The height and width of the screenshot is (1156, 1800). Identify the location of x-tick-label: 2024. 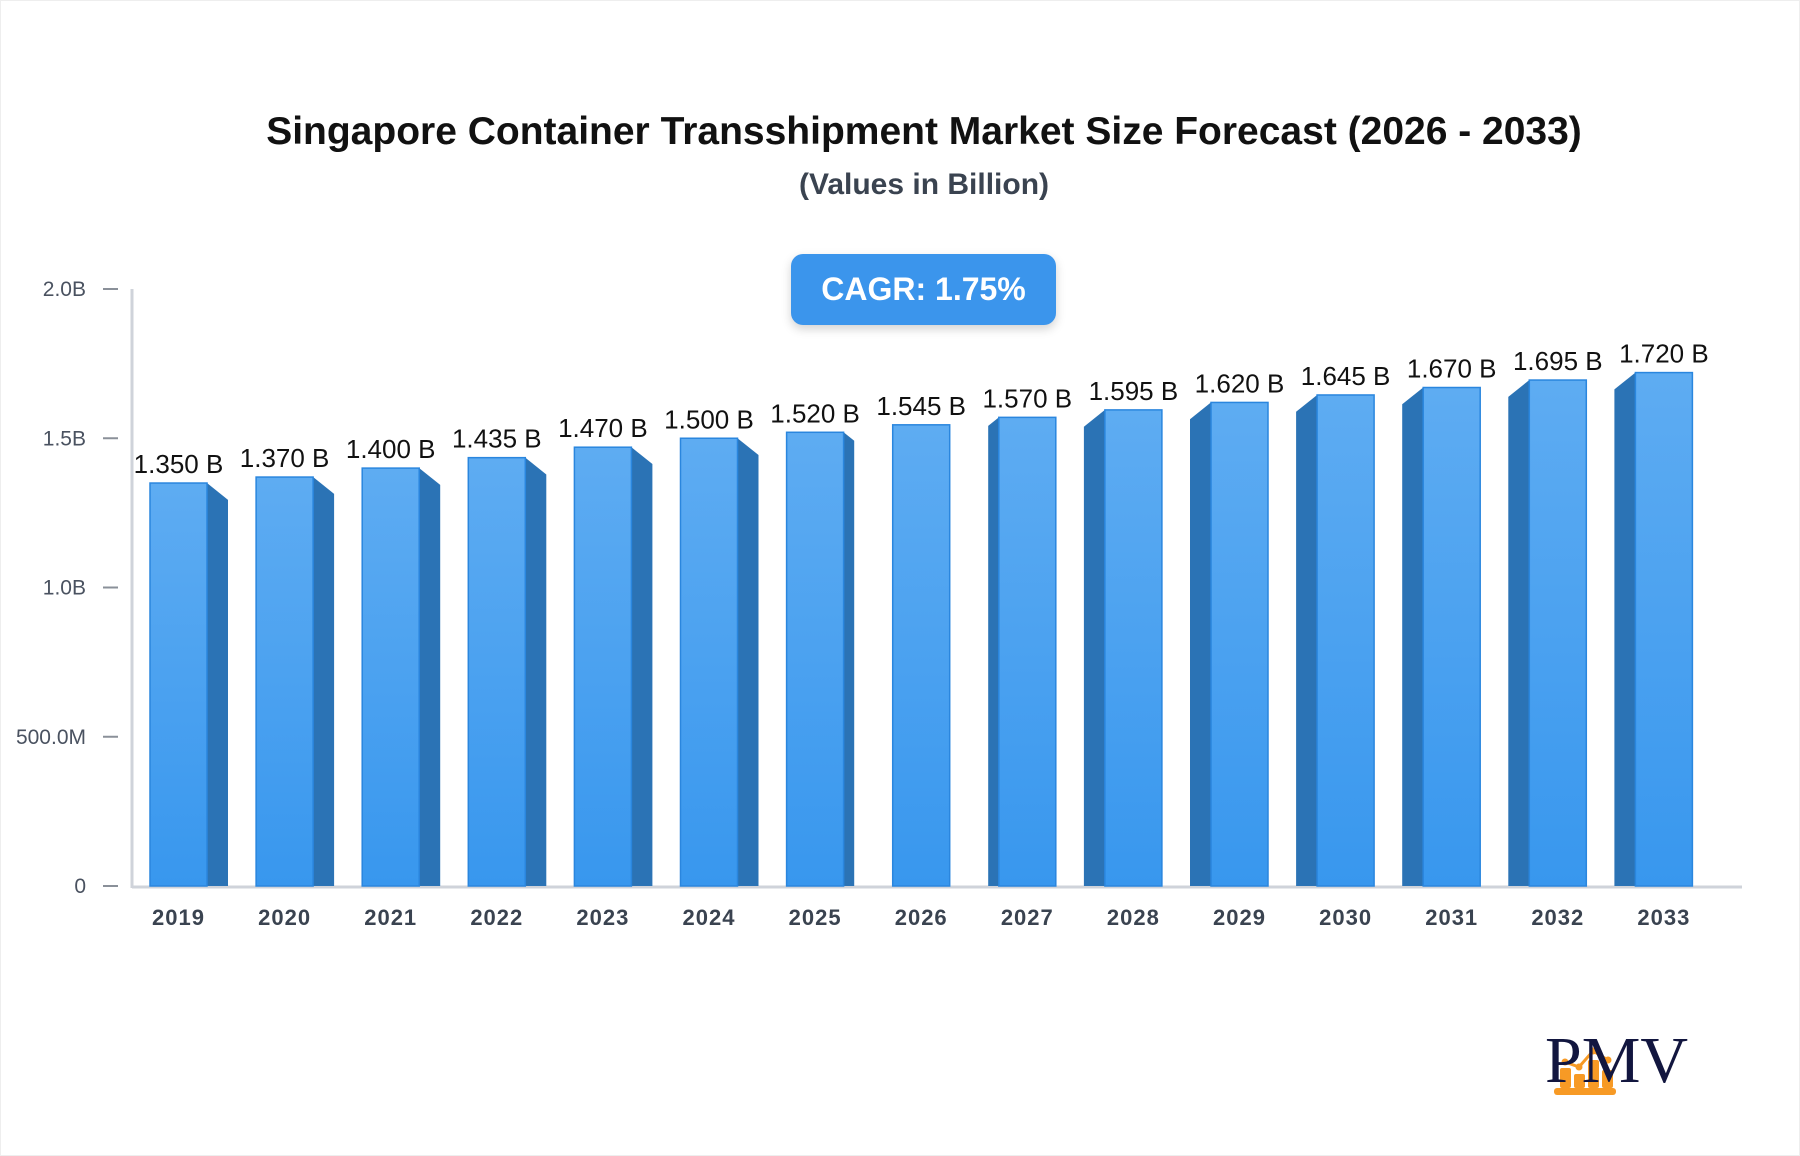
(709, 917).